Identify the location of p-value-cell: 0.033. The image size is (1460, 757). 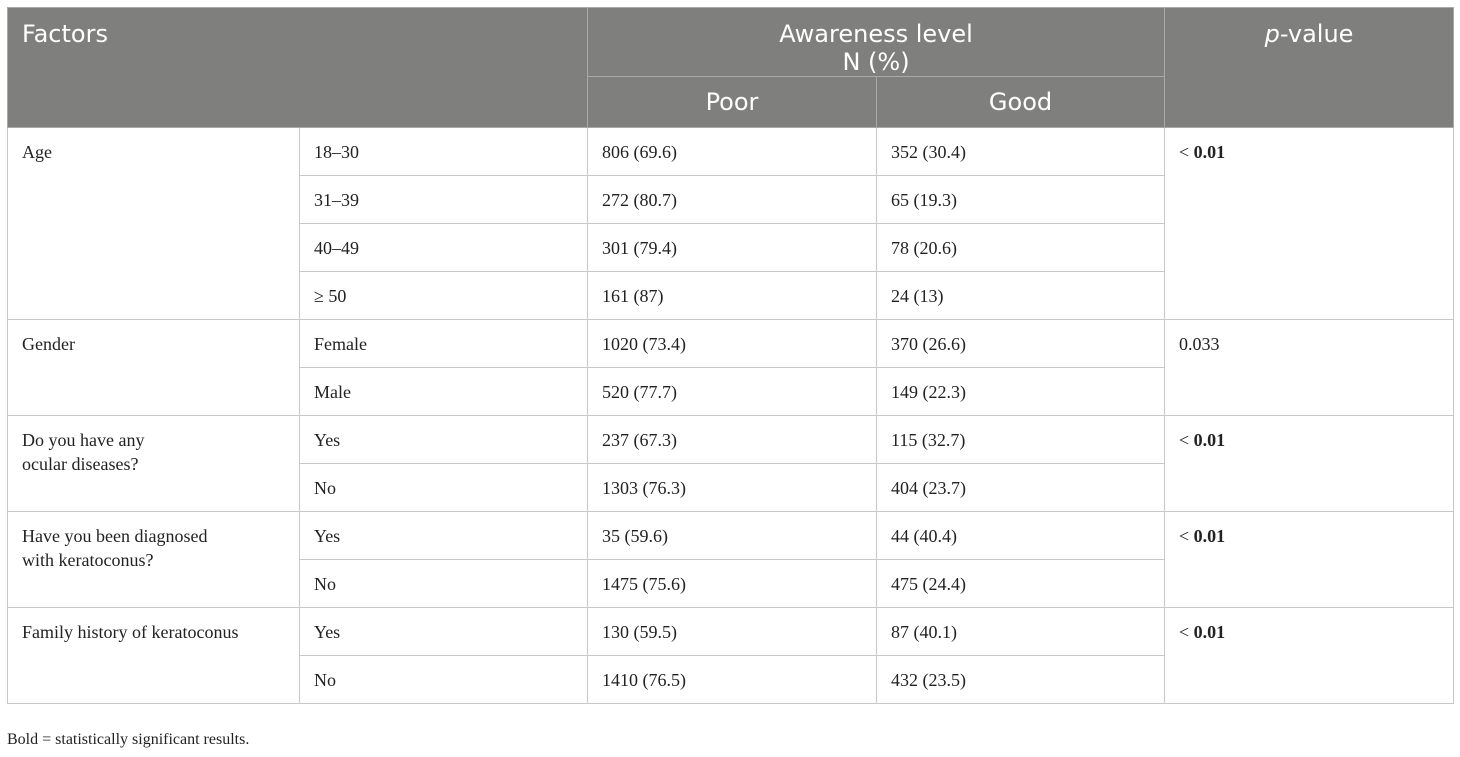
(1309, 367).